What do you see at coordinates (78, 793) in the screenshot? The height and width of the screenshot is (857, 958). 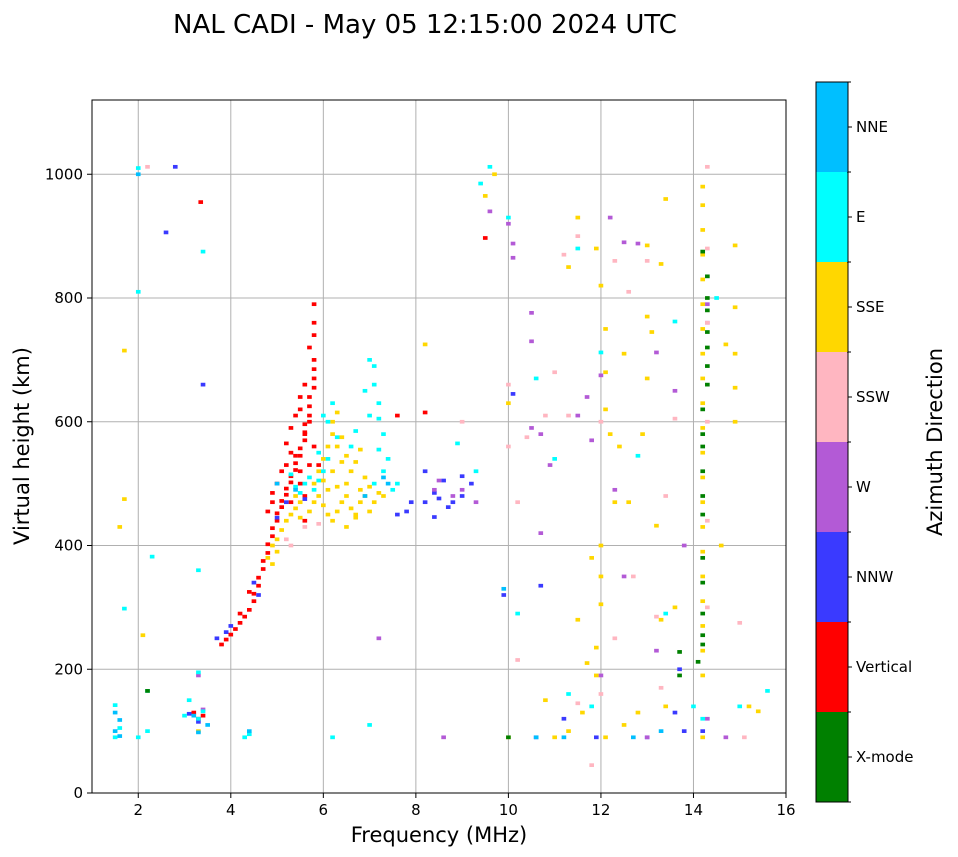 I see `y-tick-label: 0` at bounding box center [78, 793].